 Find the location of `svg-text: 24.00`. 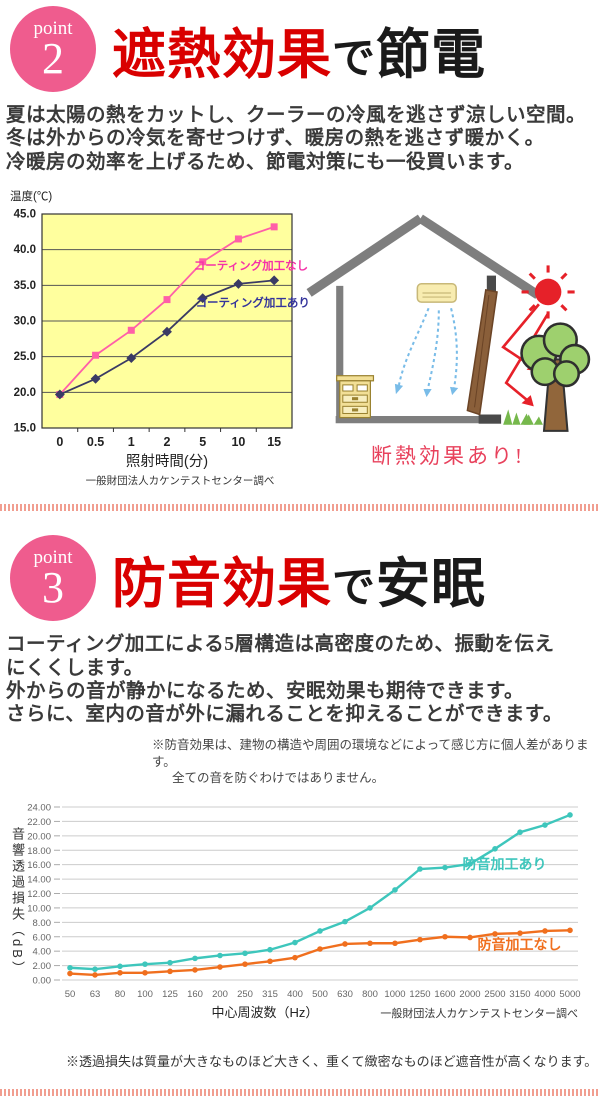

svg-text: 24.00 is located at coordinates (39, 808).